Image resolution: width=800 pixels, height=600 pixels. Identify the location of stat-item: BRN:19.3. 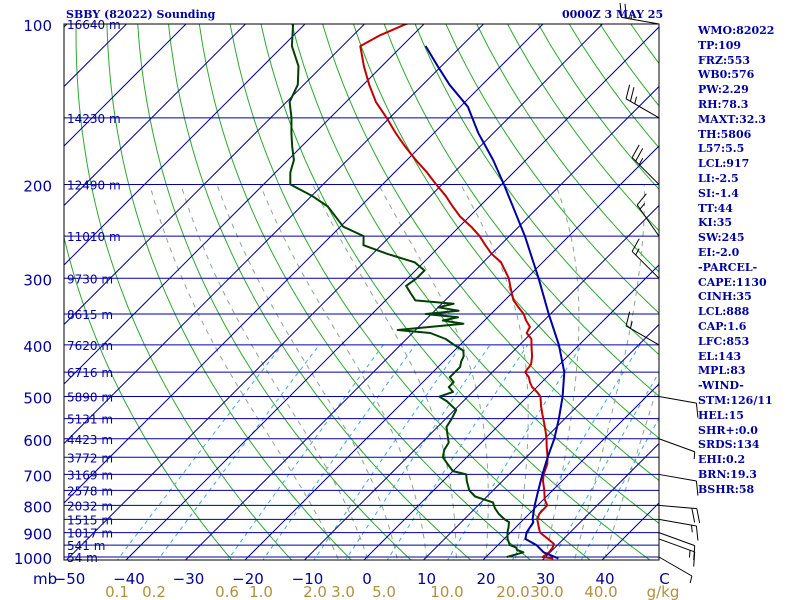
(727, 474).